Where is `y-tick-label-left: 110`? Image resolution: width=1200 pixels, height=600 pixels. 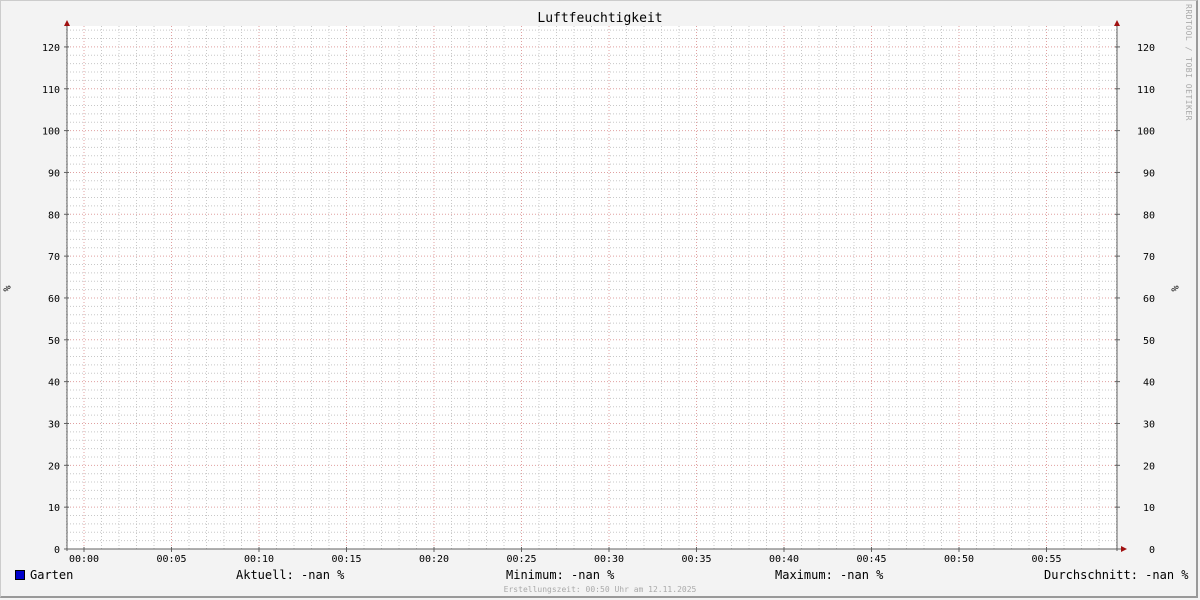 y-tick-label-left: 110 is located at coordinates (51, 90).